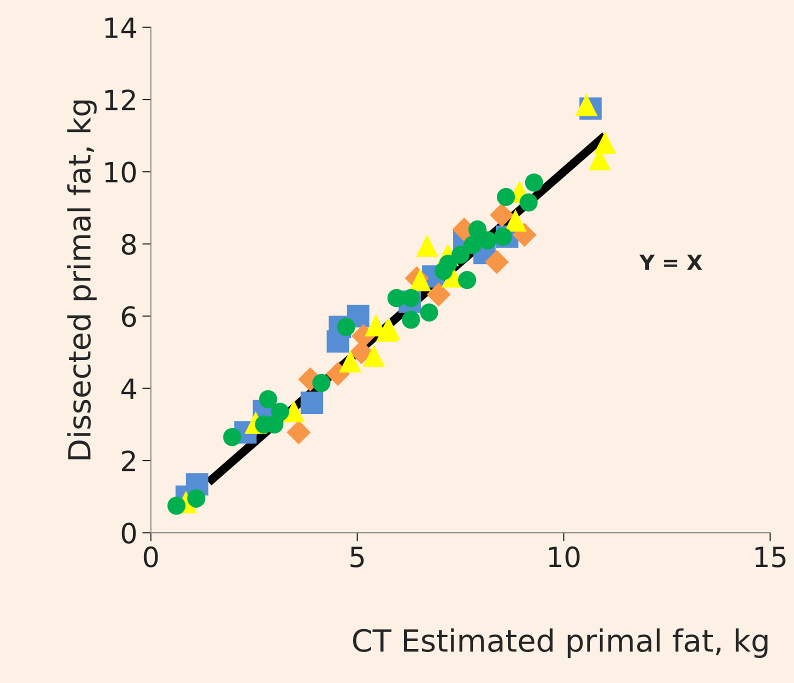 The image size is (794, 683). Describe the element at coordinates (120, 99) in the screenshot. I see `y-tick-label: 12` at that location.